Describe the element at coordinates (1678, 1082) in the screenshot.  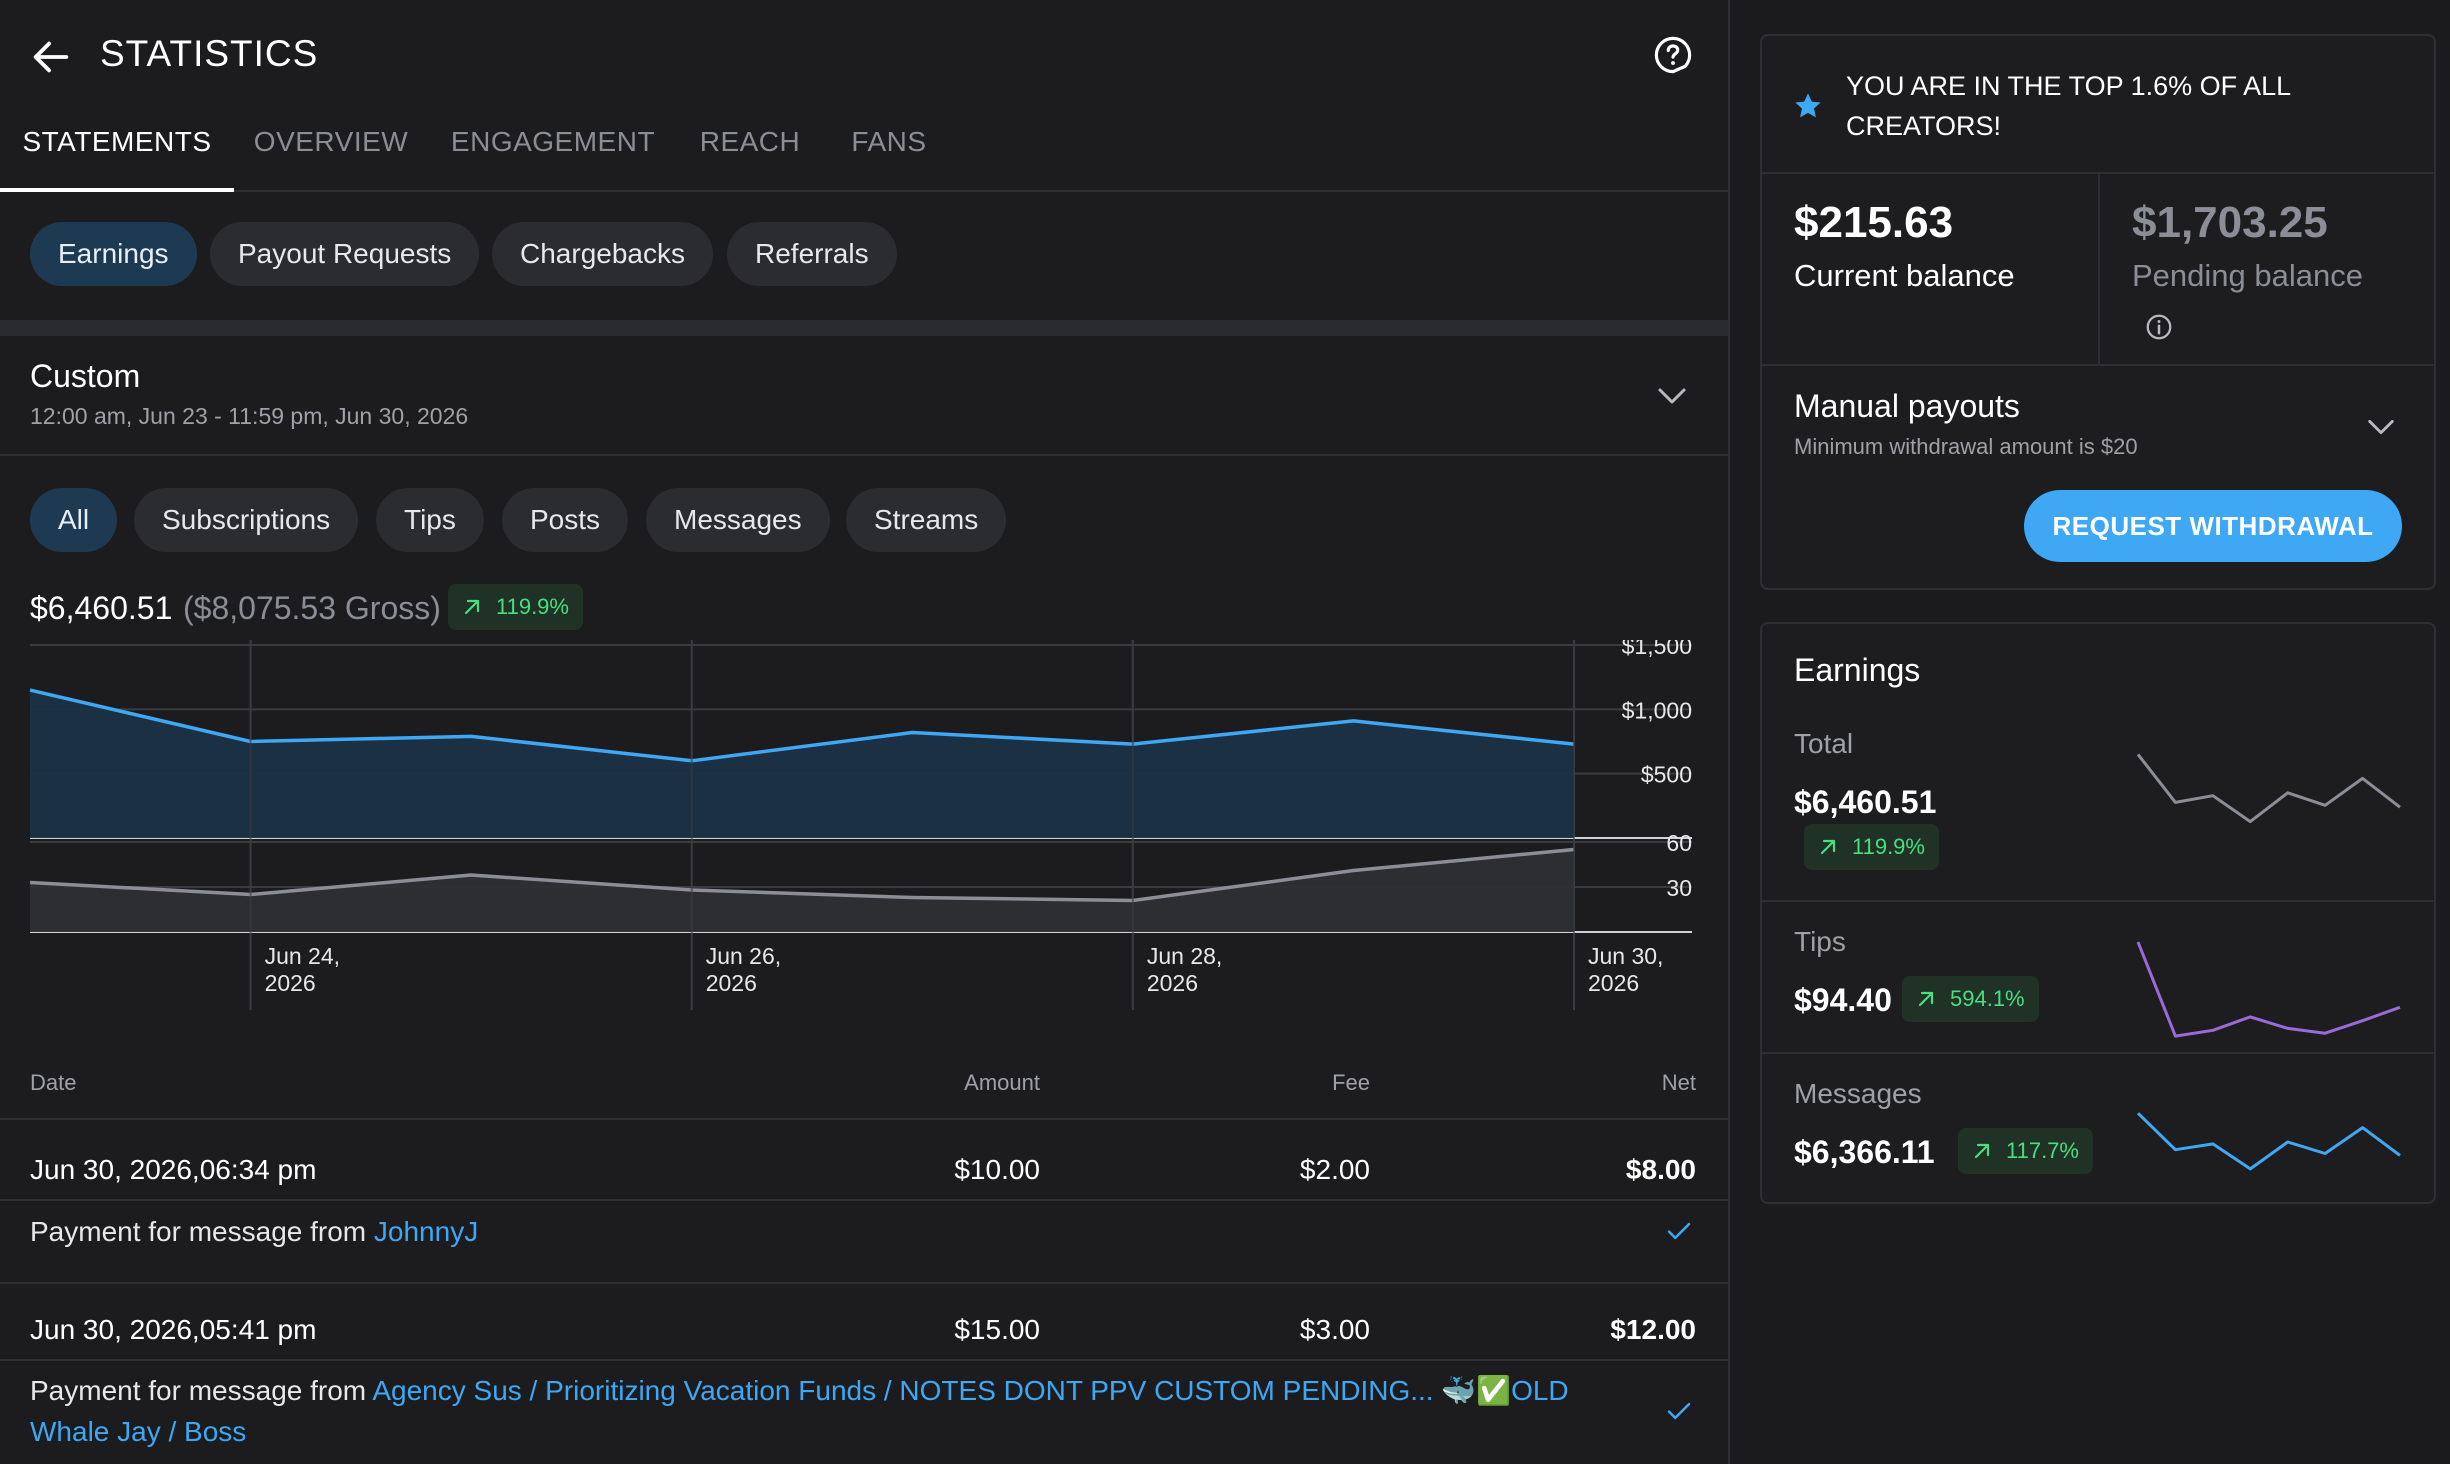
I see `column-header-net: Net` at that location.